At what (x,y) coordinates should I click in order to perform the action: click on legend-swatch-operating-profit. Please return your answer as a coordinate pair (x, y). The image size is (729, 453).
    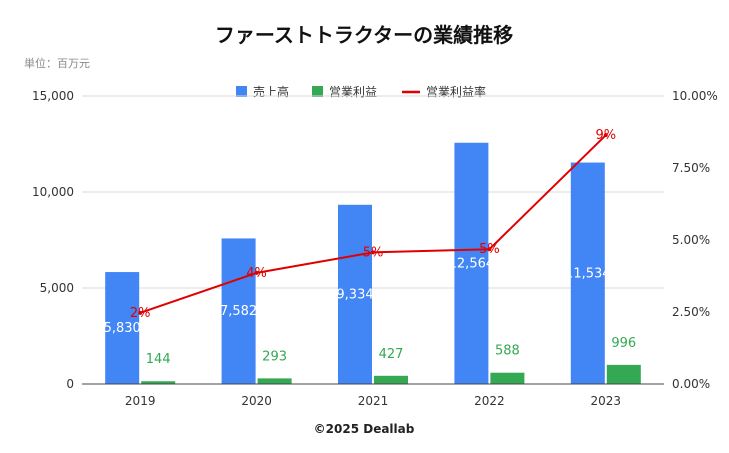
    Looking at the image, I should click on (317, 91).